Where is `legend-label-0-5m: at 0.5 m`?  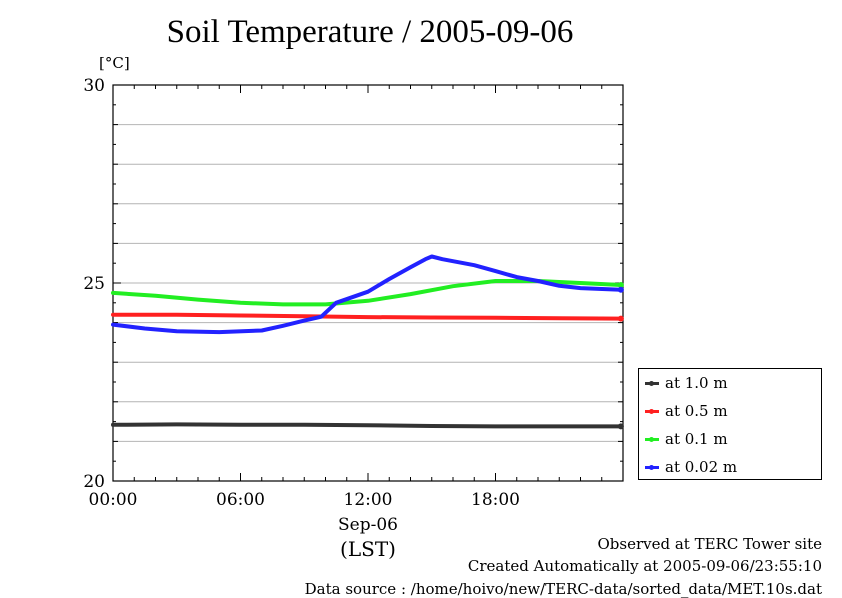
legend-label-0-5m: at 0.5 m is located at coordinates (696, 411).